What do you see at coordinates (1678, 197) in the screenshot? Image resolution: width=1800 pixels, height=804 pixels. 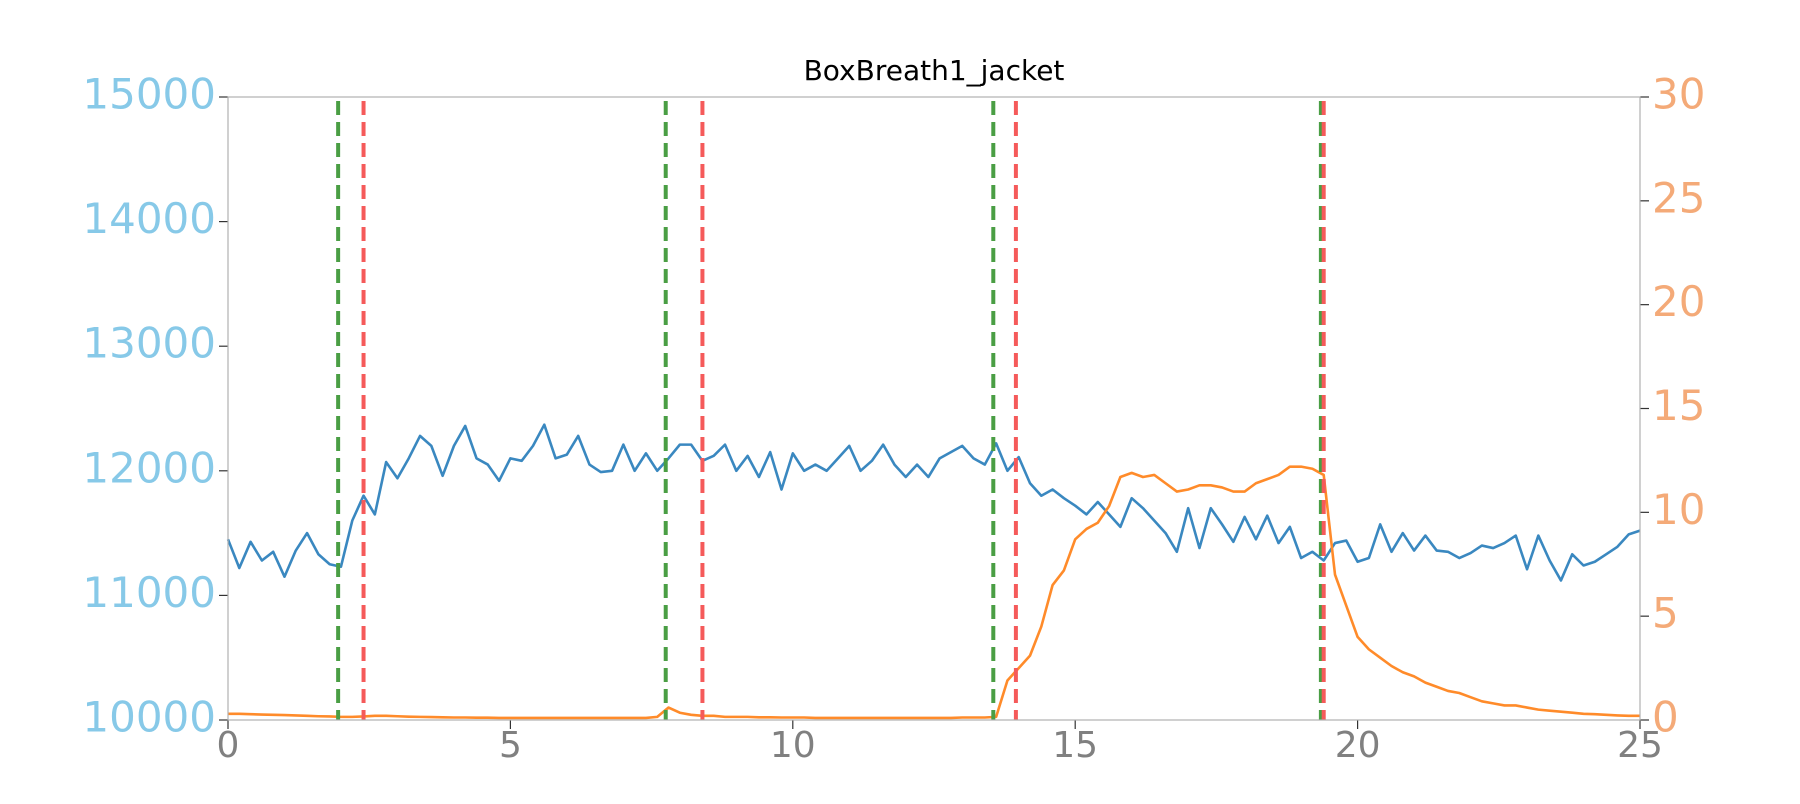 I see `y2-tick-label: 25` at bounding box center [1678, 197].